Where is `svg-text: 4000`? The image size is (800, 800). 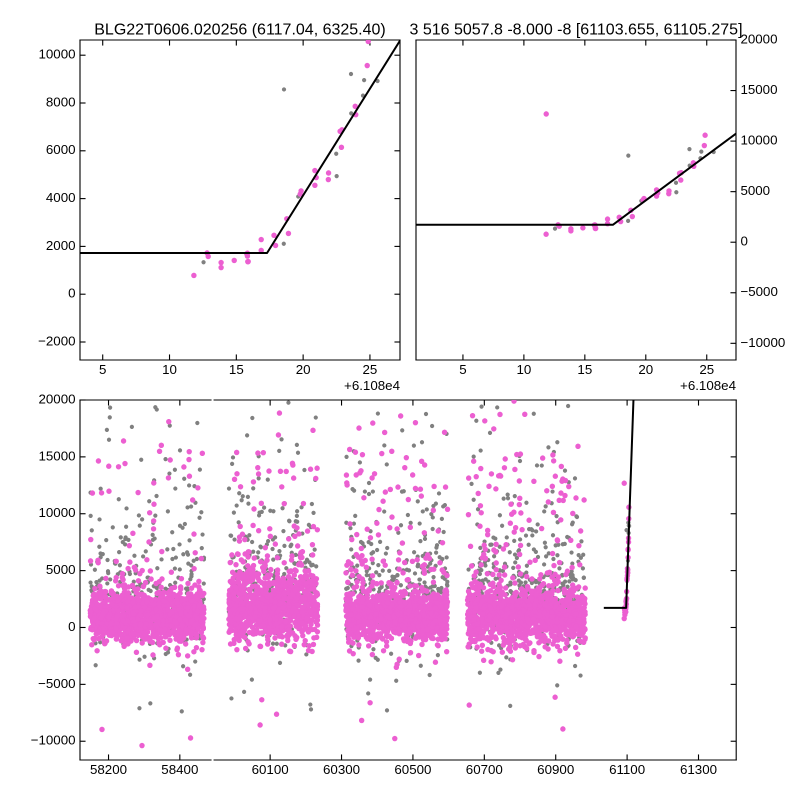 svg-text: 4000 is located at coordinates (61, 197).